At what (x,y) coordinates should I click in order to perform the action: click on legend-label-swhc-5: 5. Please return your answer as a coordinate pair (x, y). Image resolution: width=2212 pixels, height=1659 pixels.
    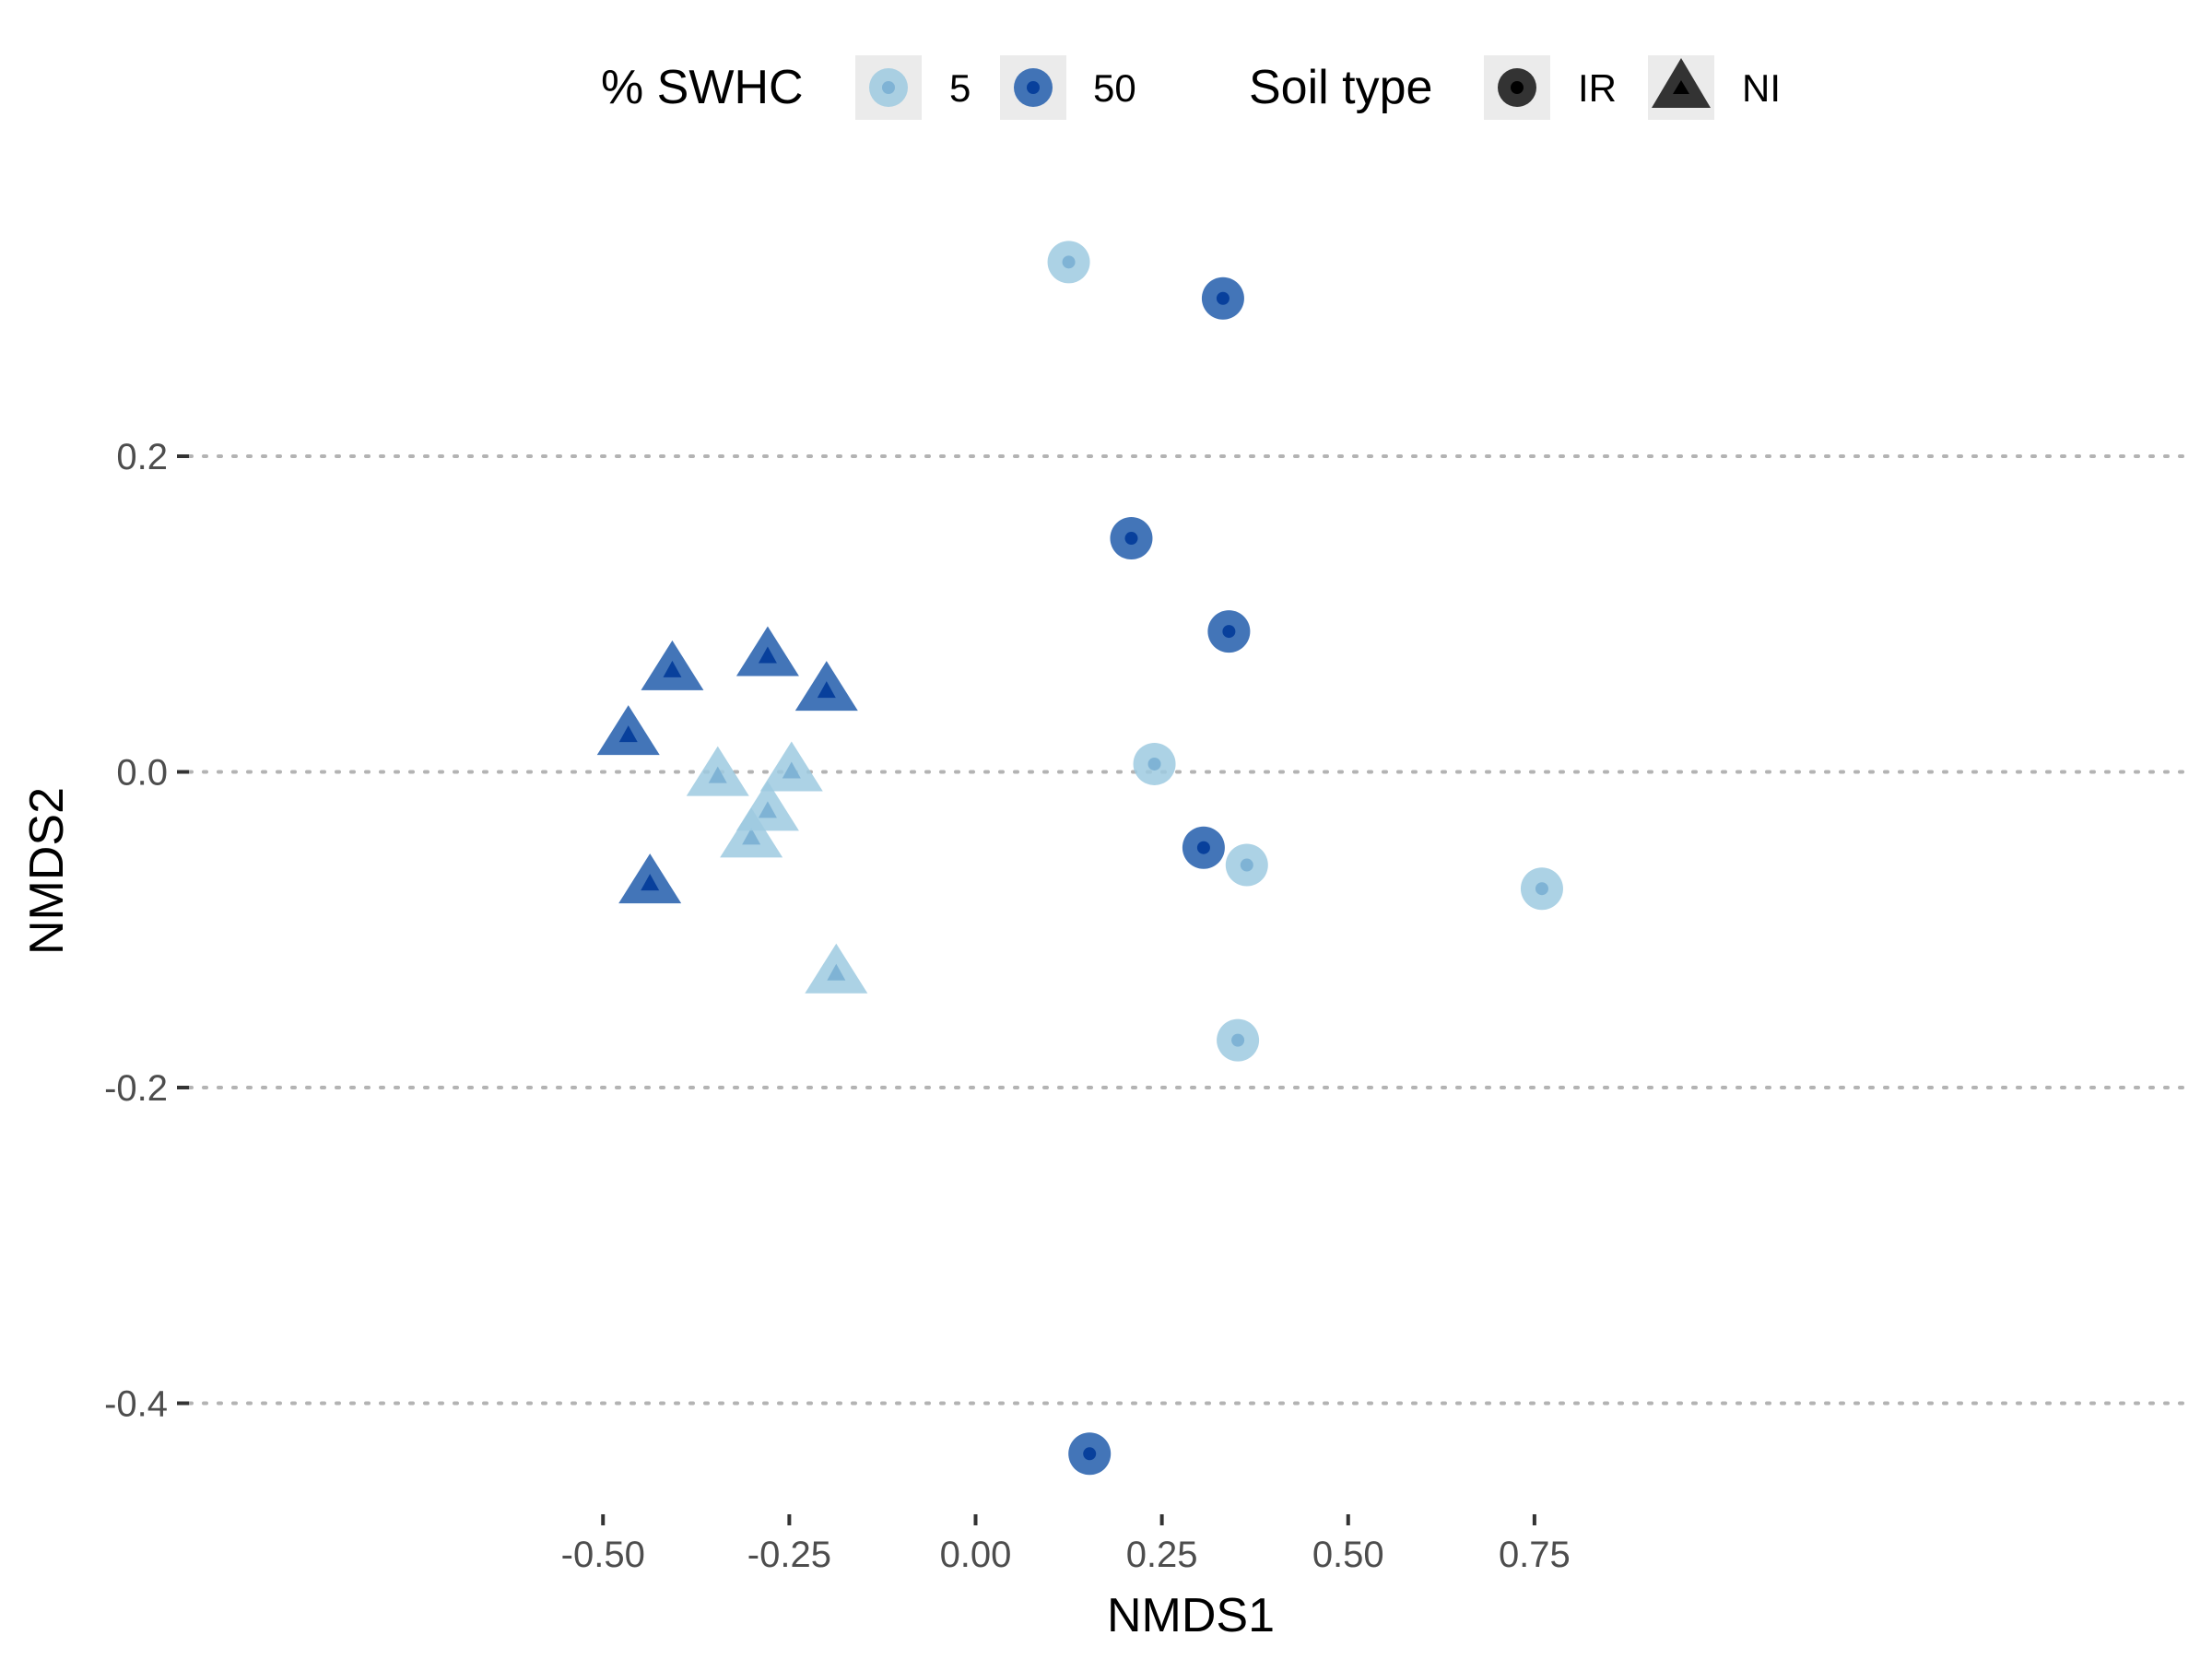
    Looking at the image, I should click on (960, 88).